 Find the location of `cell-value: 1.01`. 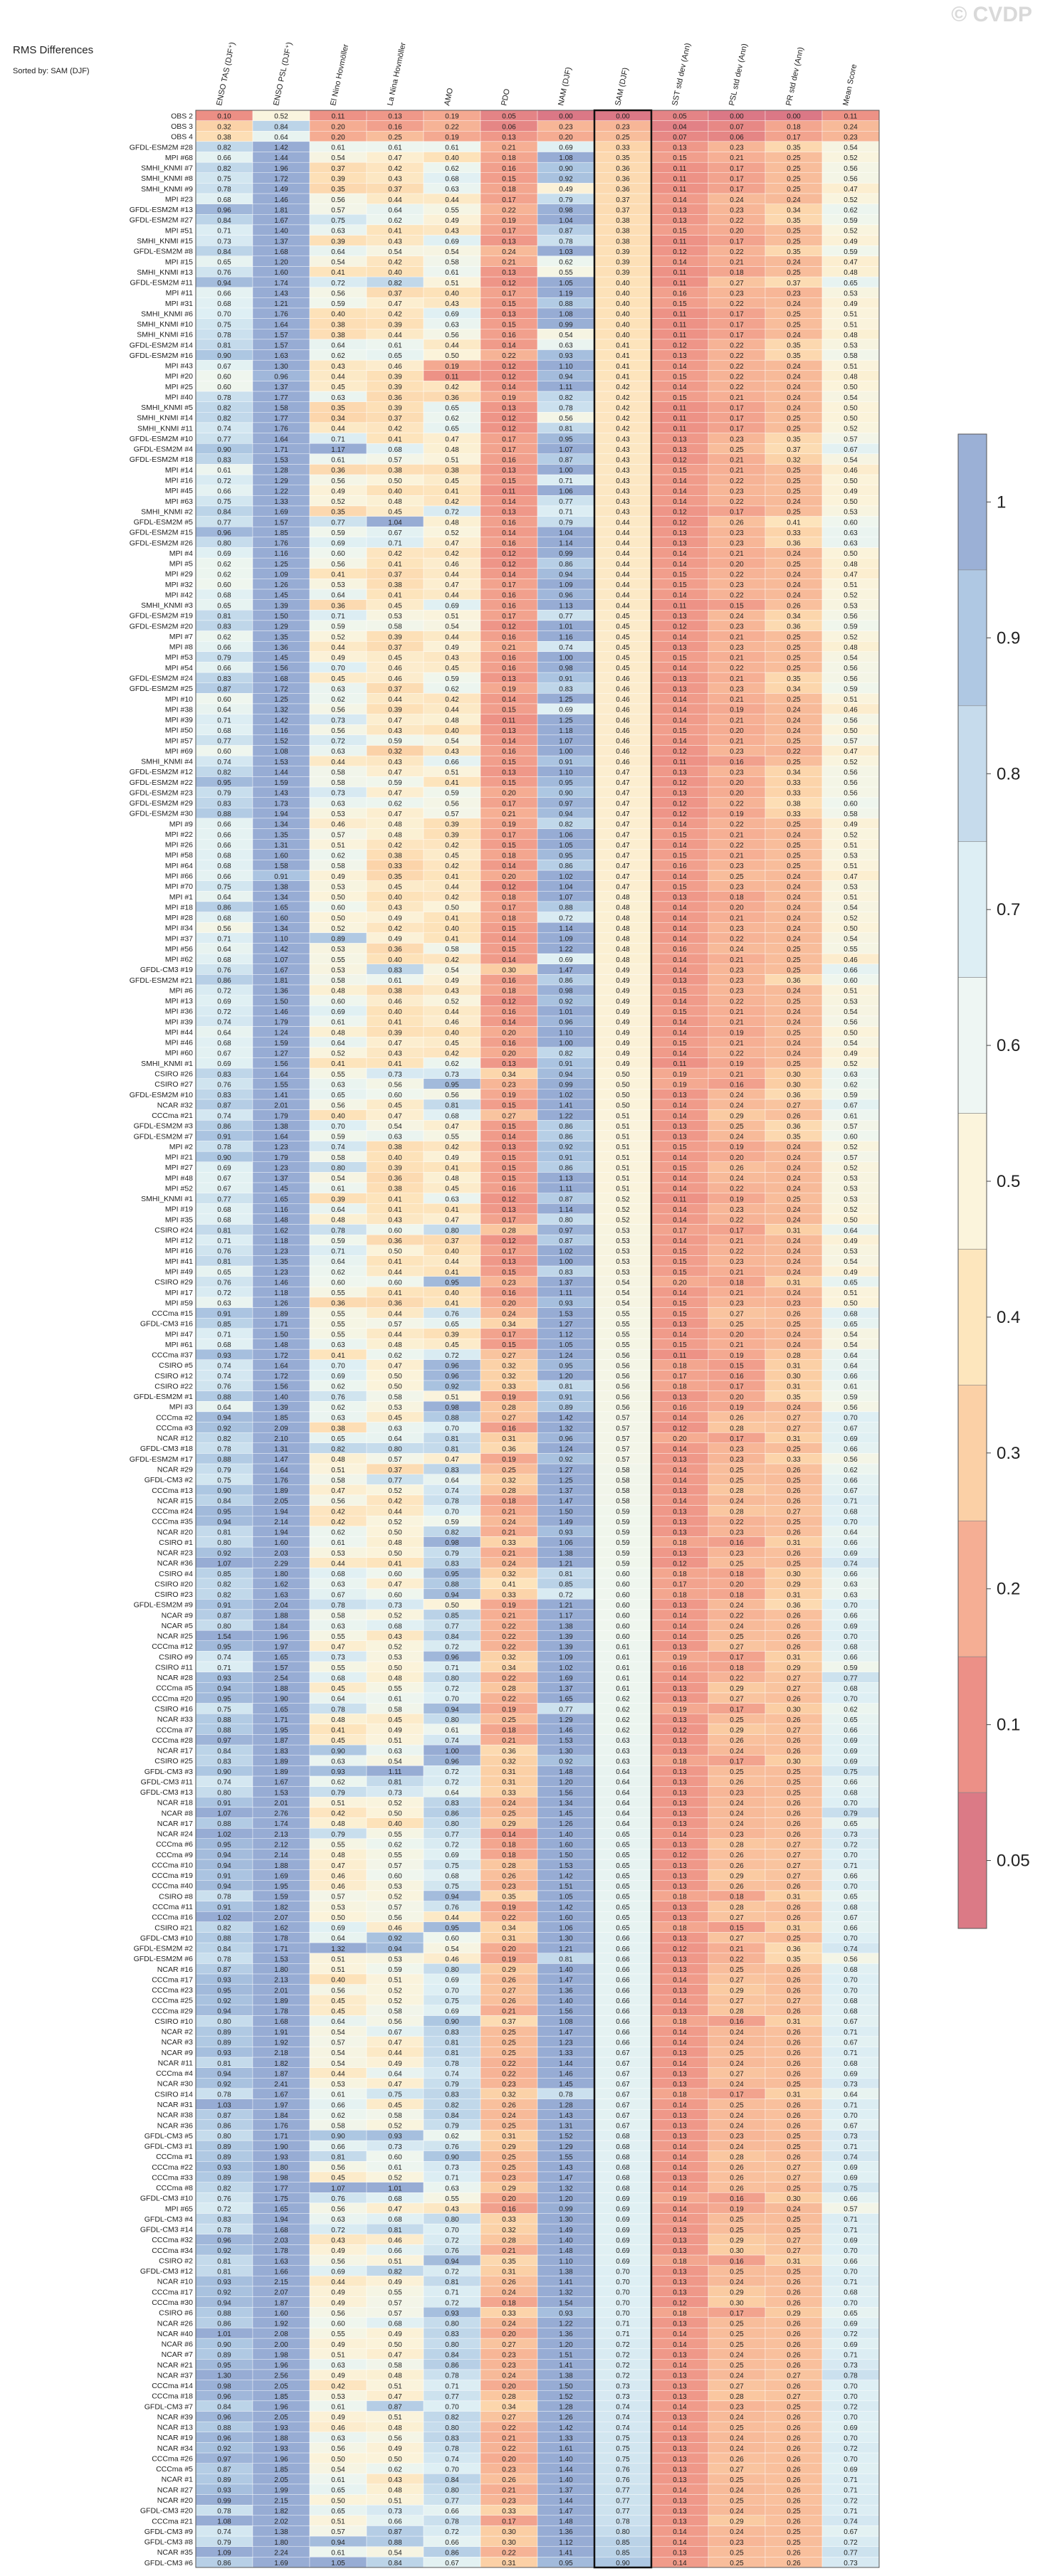

cell-value: 1.01 is located at coordinates (566, 1012).